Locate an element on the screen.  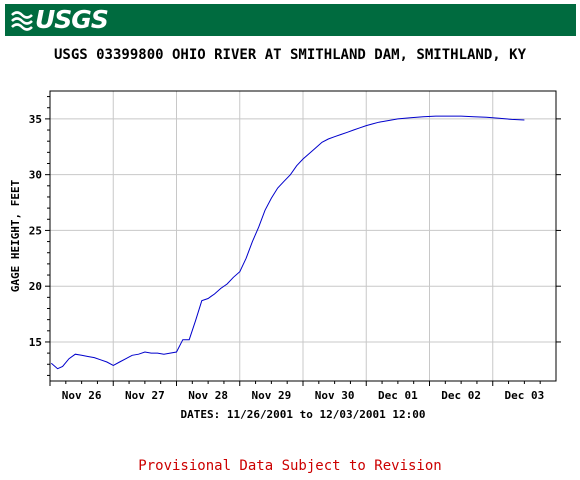
x-tick-label: Nov 30 is located at coordinates (335, 395).